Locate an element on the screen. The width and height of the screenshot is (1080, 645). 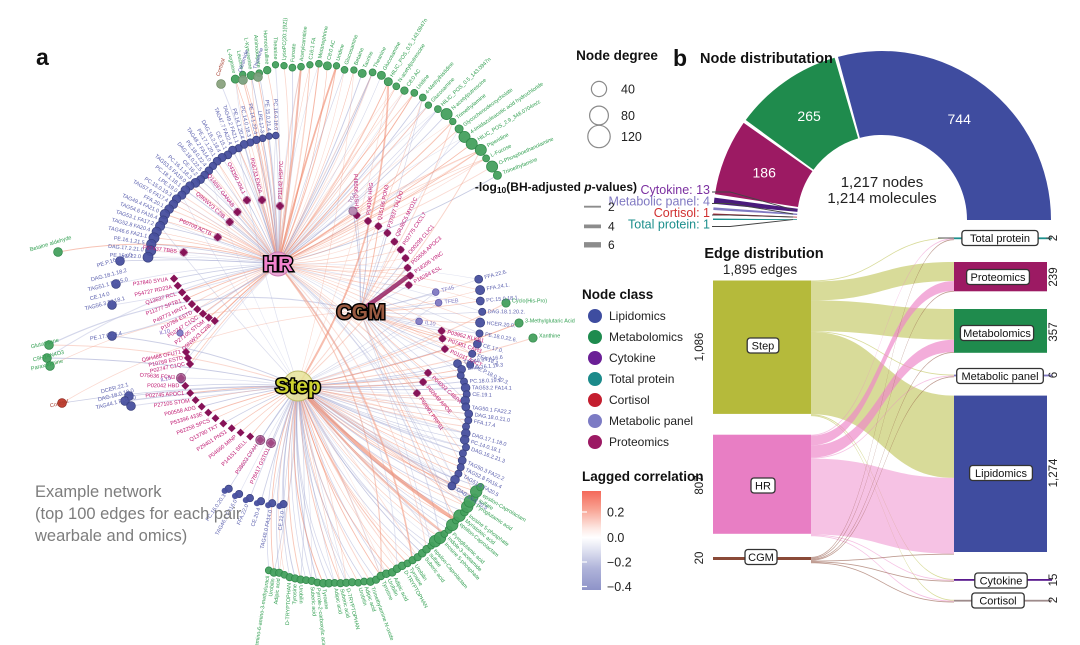
svg-text: 40 is located at coordinates (628, 89).